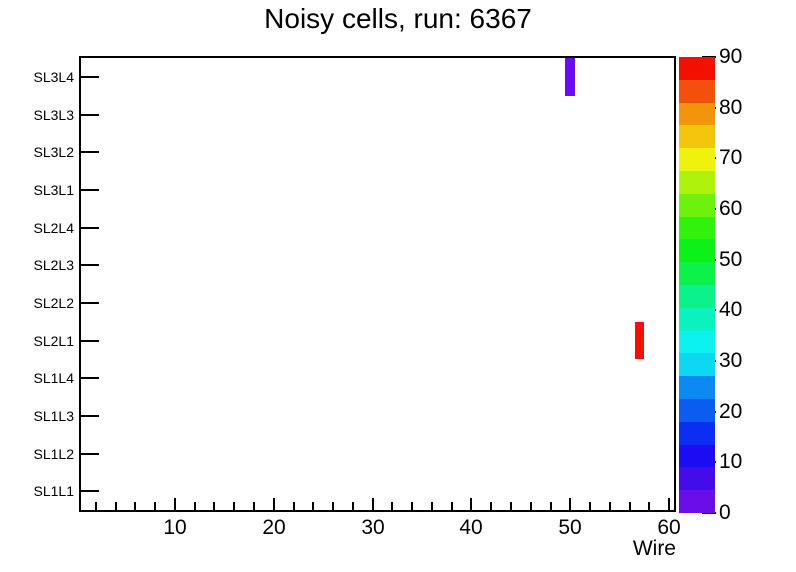 The height and width of the screenshot is (572, 796). What do you see at coordinates (373, 527) in the screenshot?
I see `x-axis-tick-label: 30` at bounding box center [373, 527].